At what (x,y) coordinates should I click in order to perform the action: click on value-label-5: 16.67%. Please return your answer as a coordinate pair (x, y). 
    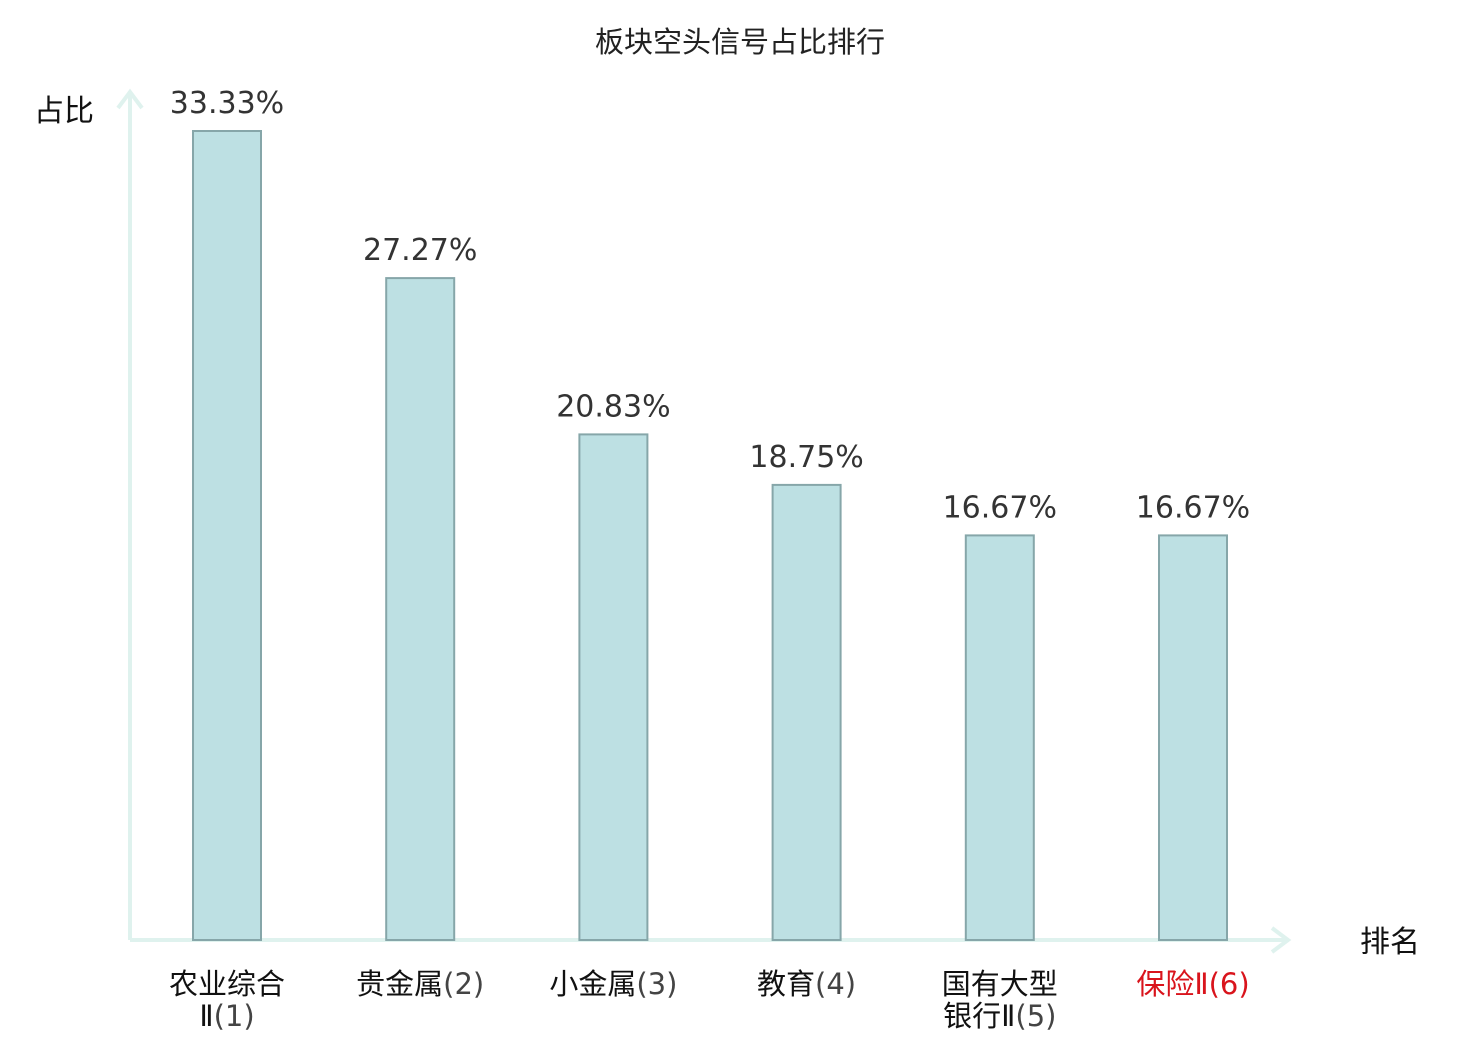
    Looking at the image, I should click on (1000, 507).